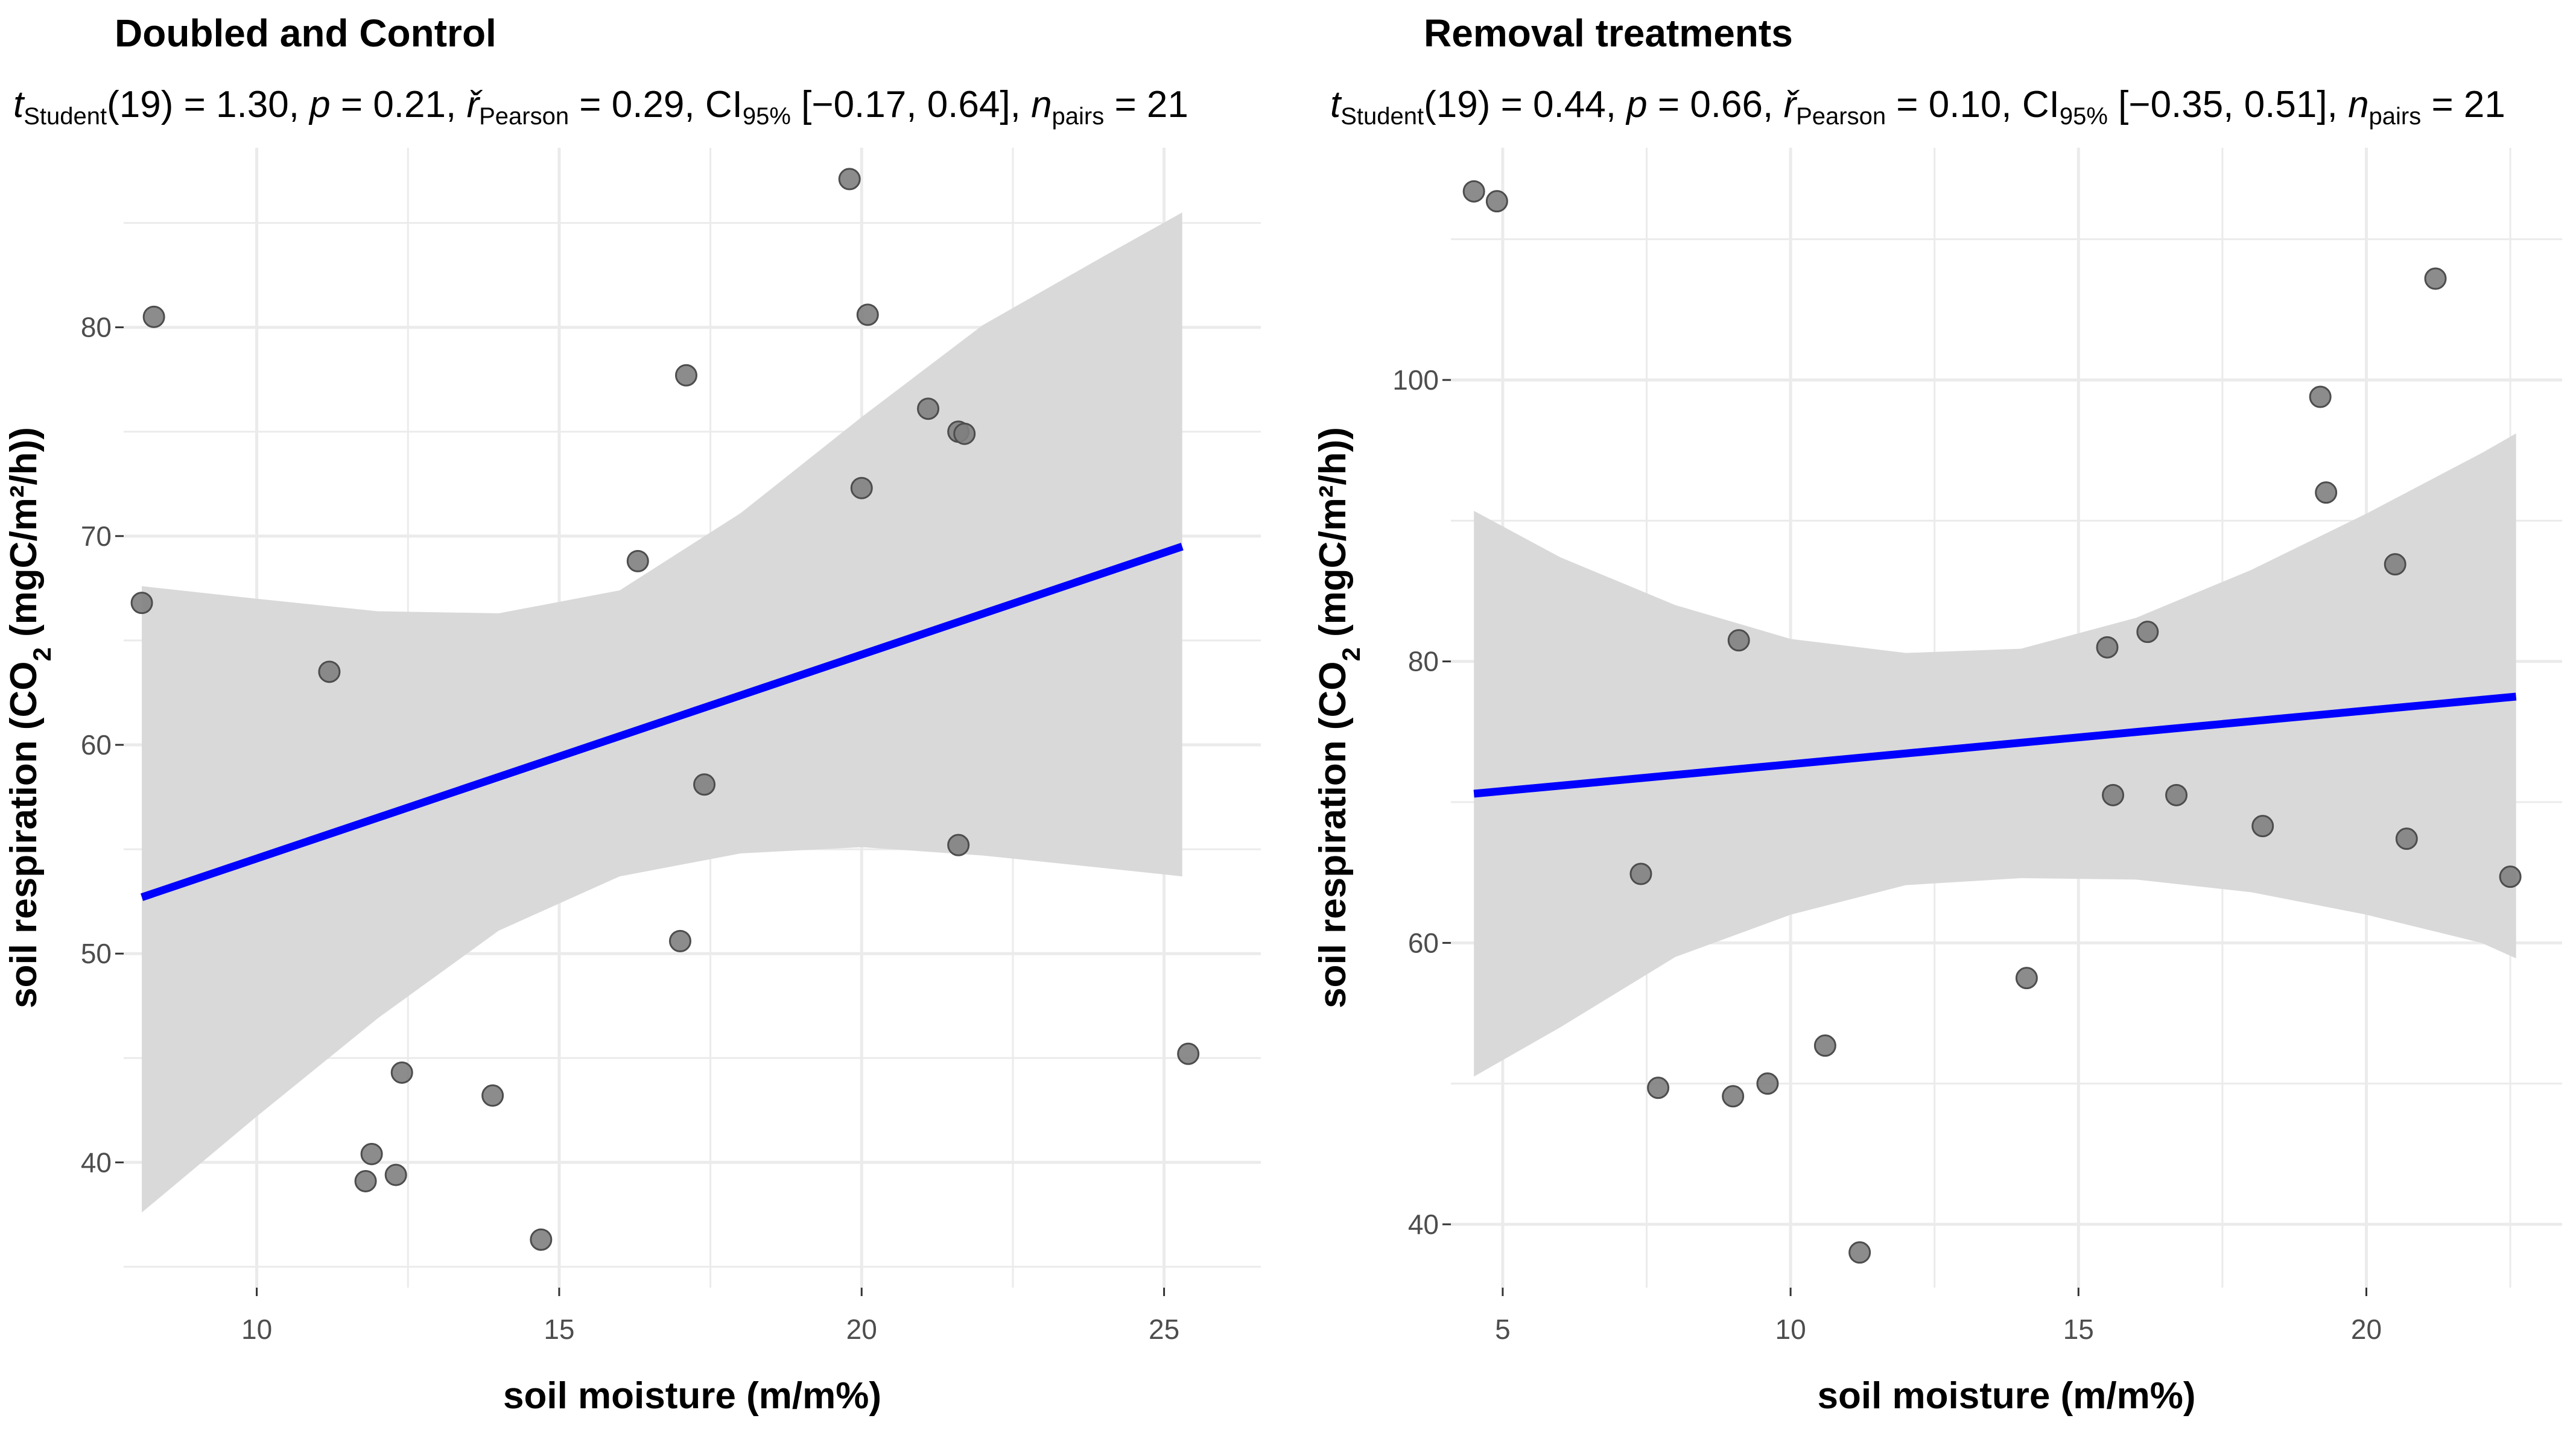 The height and width of the screenshot is (1433, 2576). Describe the element at coordinates (96, 954) in the screenshot. I see `y-tick-label: 50` at that location.